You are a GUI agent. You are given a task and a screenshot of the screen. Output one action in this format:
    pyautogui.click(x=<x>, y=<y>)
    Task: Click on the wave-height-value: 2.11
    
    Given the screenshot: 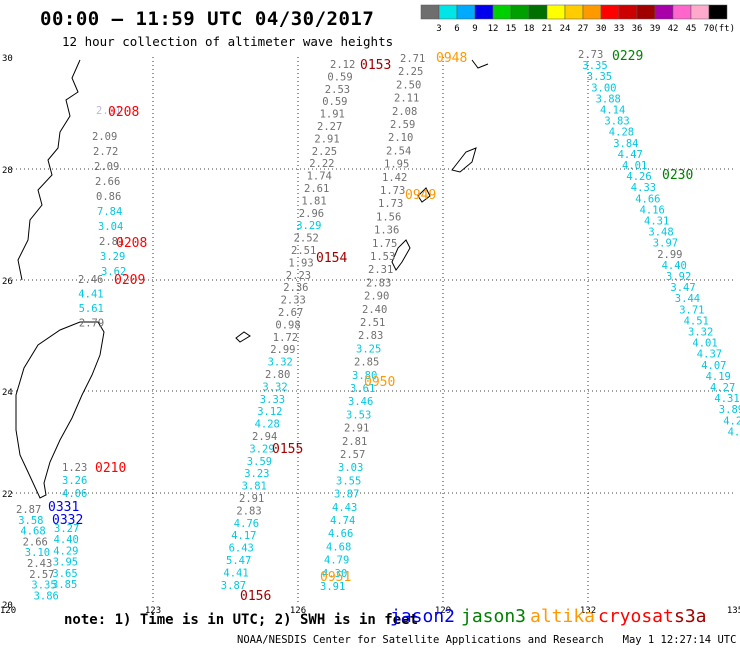 What is the action you would take?
    pyautogui.click(x=406, y=99)
    